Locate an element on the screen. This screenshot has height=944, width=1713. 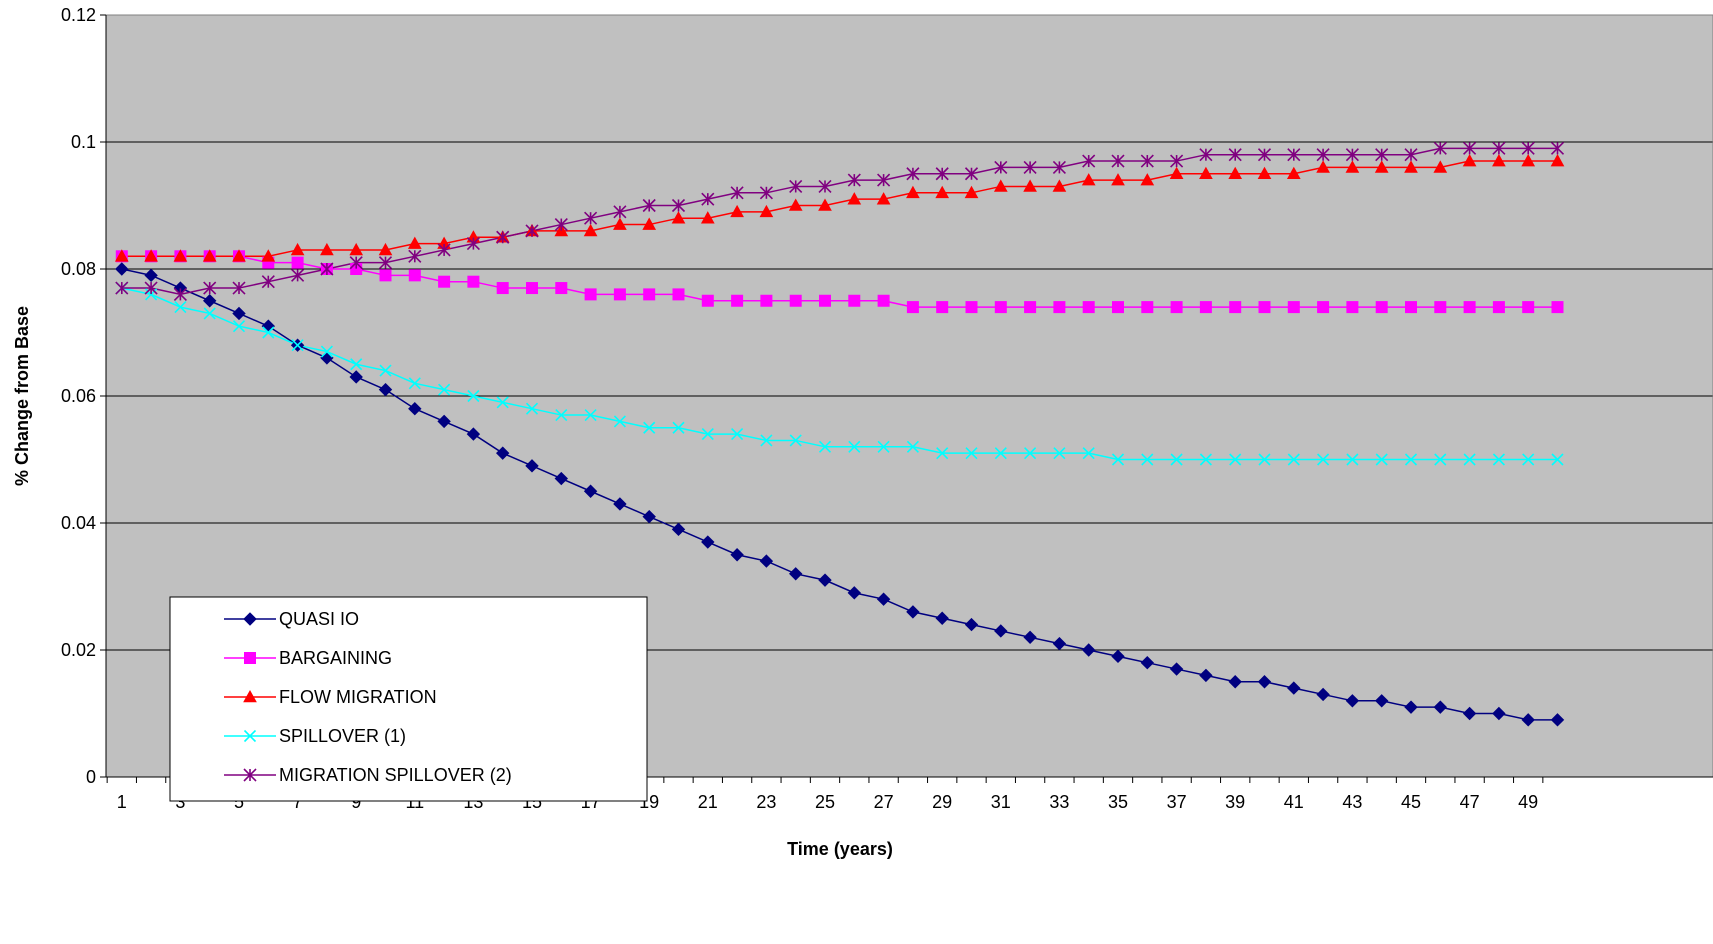
legend-label: BARGAINING is located at coordinates (335, 658).